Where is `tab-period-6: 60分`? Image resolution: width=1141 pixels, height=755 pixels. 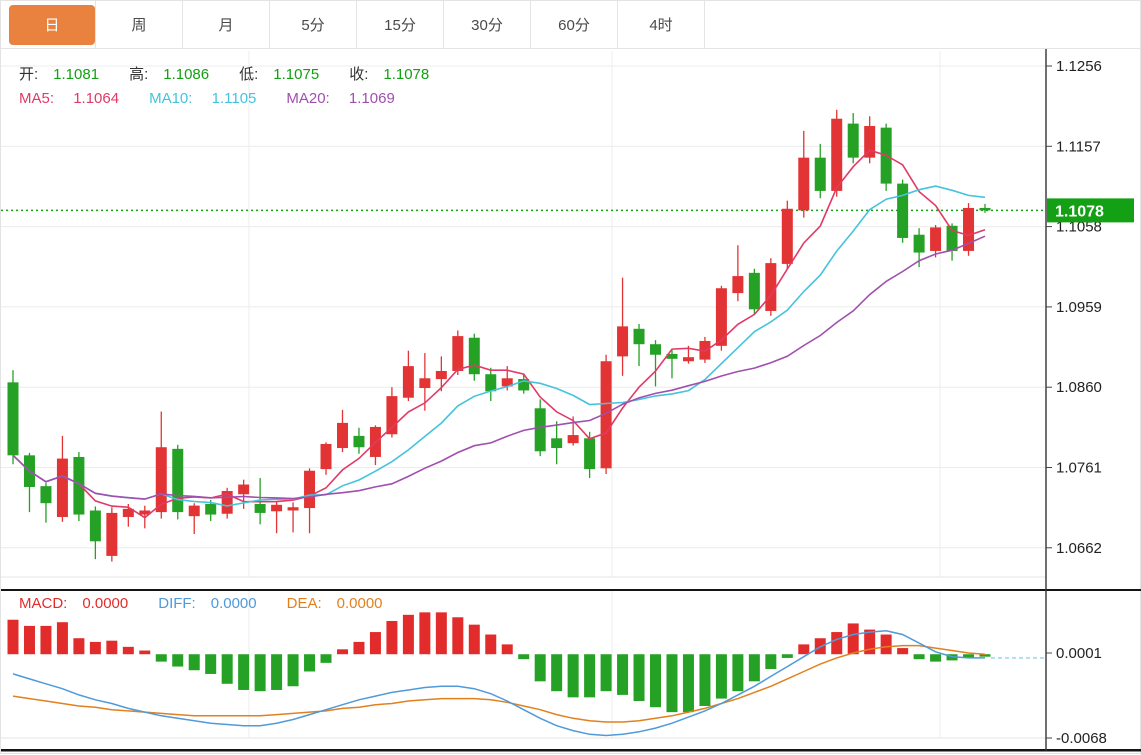
tab-period-6: 60分 is located at coordinates (574, 24).